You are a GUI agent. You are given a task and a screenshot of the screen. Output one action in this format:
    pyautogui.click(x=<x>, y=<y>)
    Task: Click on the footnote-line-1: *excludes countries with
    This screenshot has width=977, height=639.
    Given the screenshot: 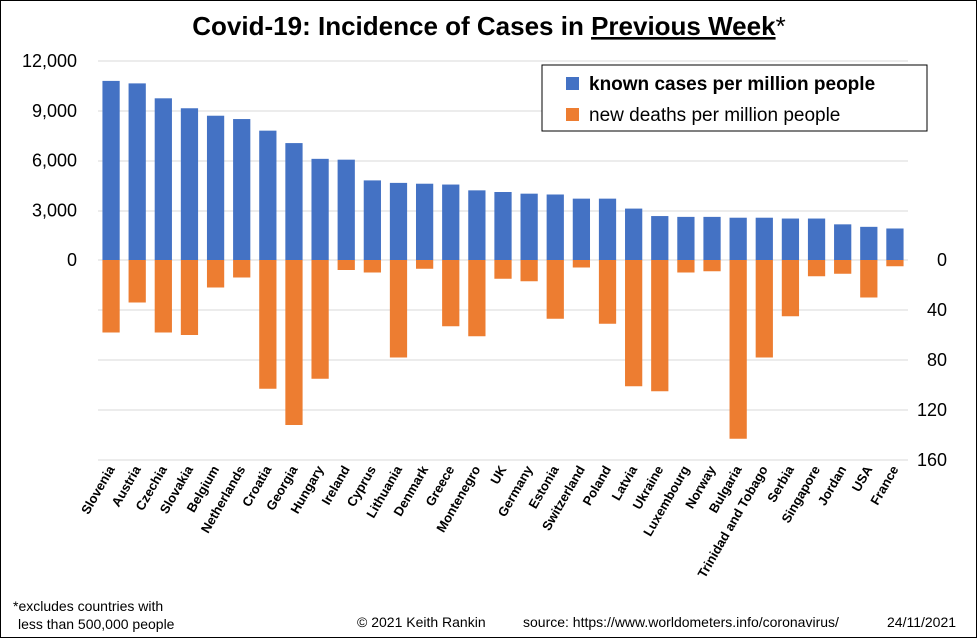 What is the action you would take?
    pyautogui.click(x=88, y=606)
    